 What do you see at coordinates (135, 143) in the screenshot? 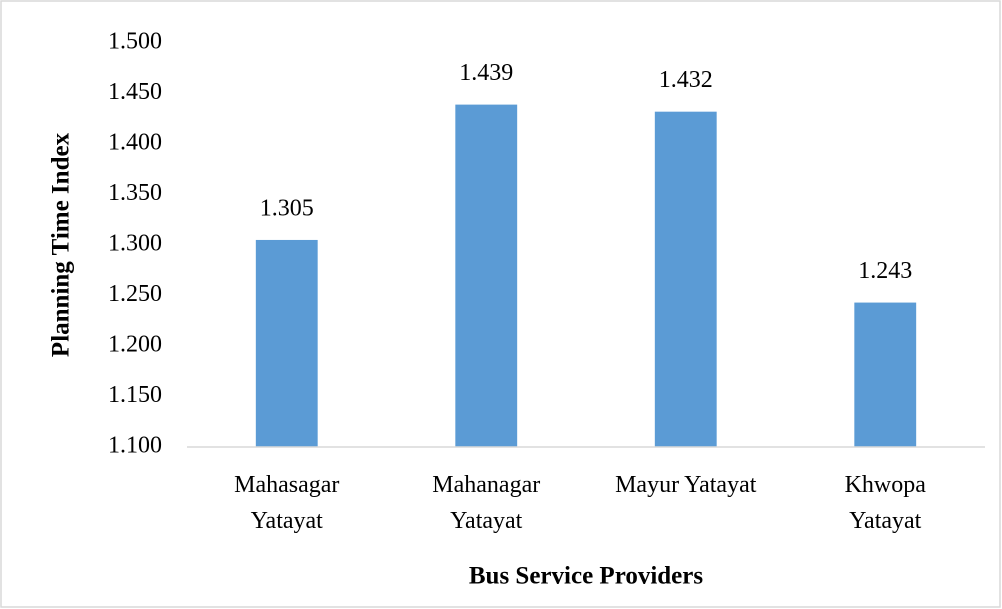
I see `y-tick-label: 1.400` at bounding box center [135, 143].